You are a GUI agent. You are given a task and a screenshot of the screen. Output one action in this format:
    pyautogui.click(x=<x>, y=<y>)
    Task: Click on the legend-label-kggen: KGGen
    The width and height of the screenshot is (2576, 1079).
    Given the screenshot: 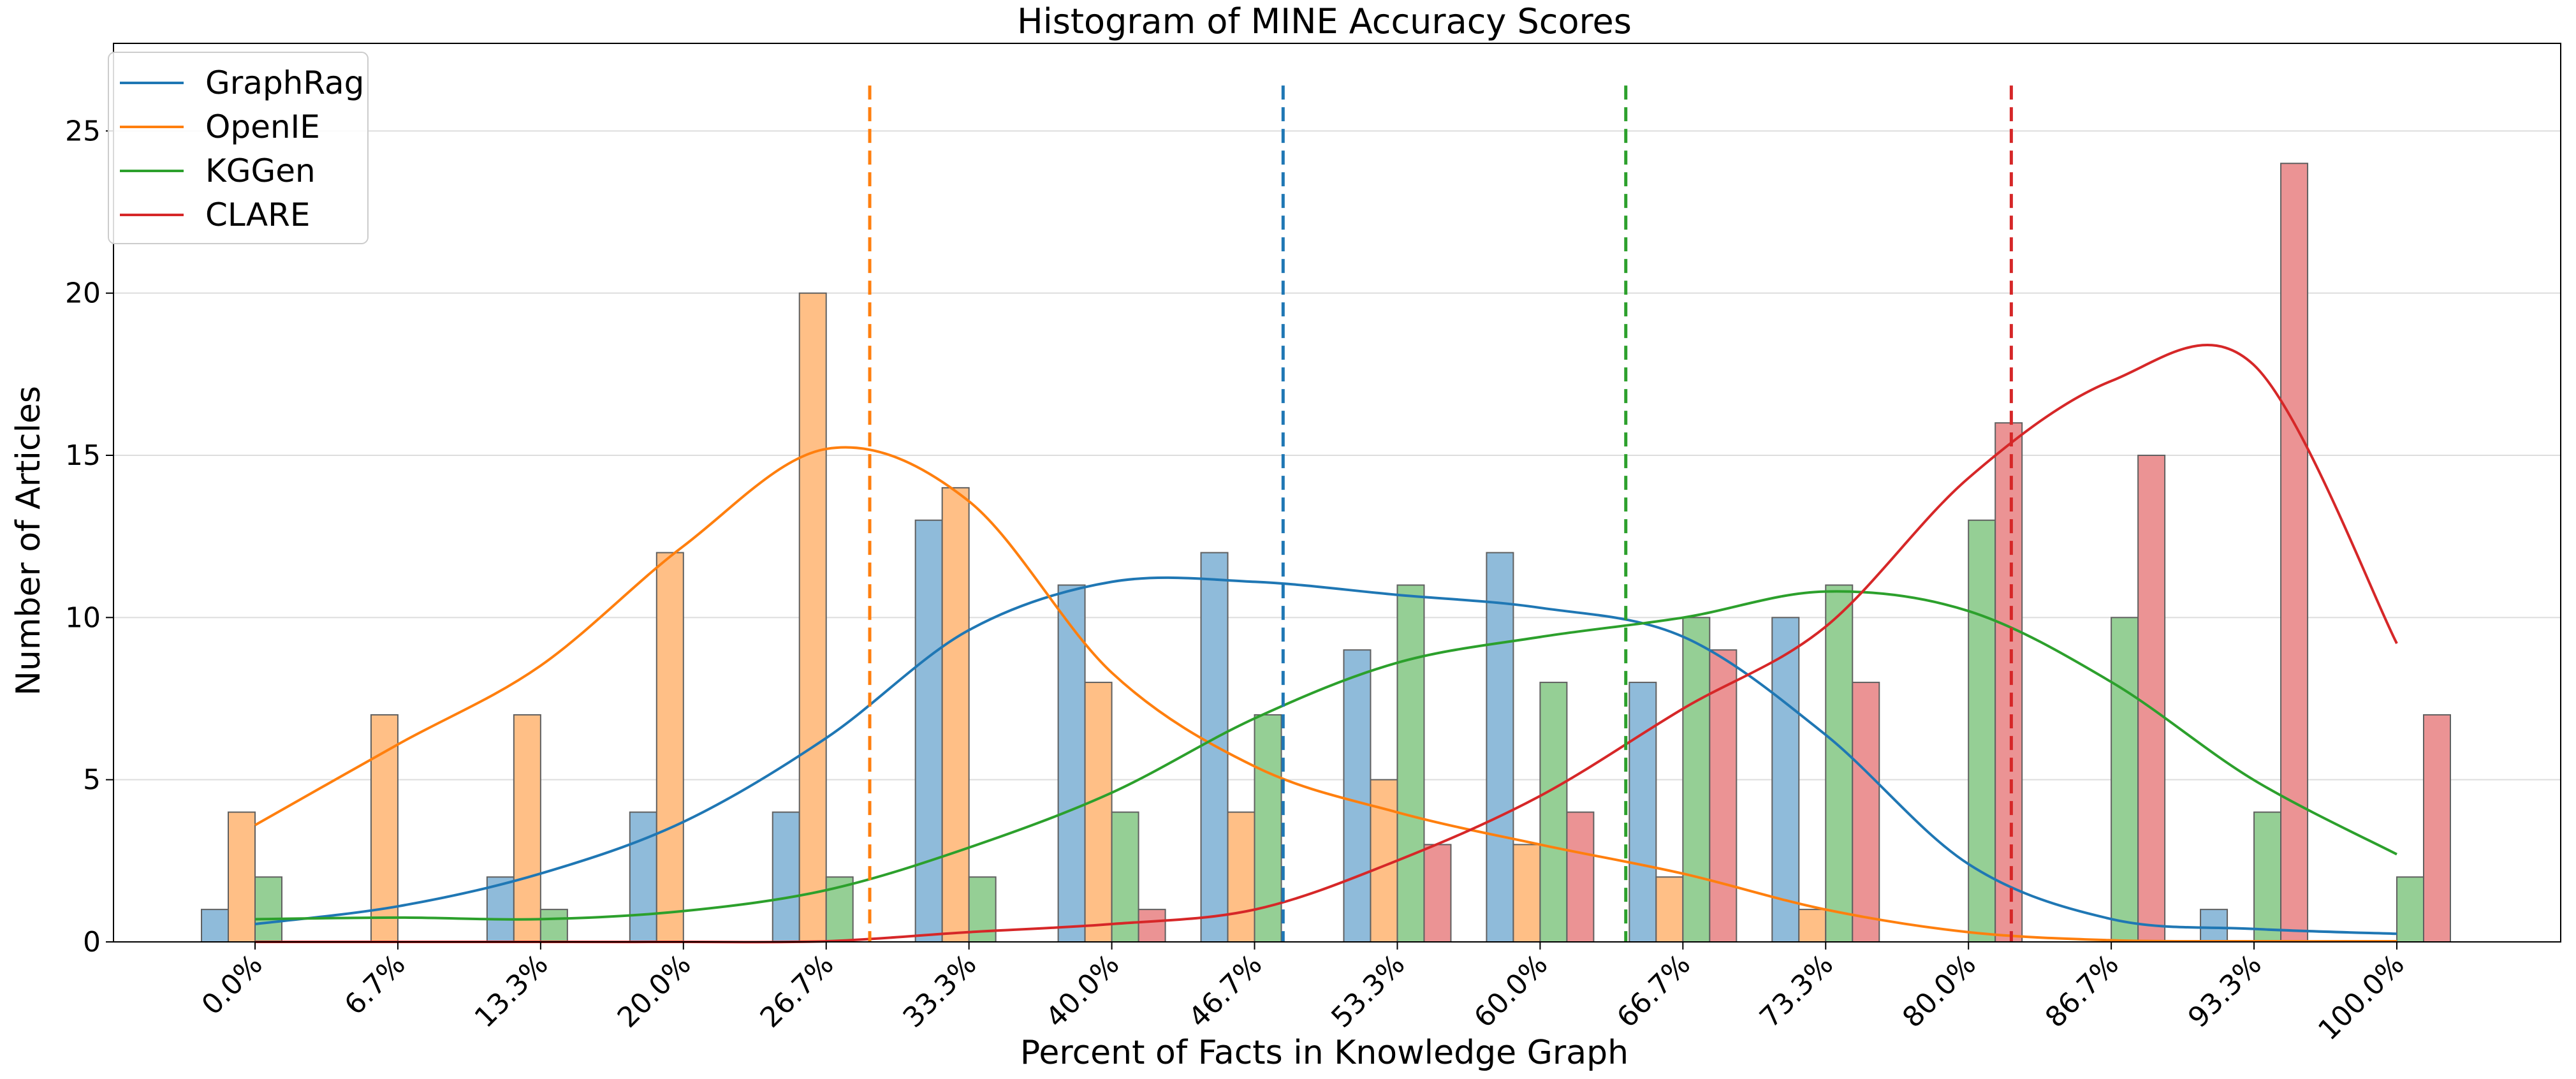 What is the action you would take?
    pyautogui.click(x=260, y=171)
    